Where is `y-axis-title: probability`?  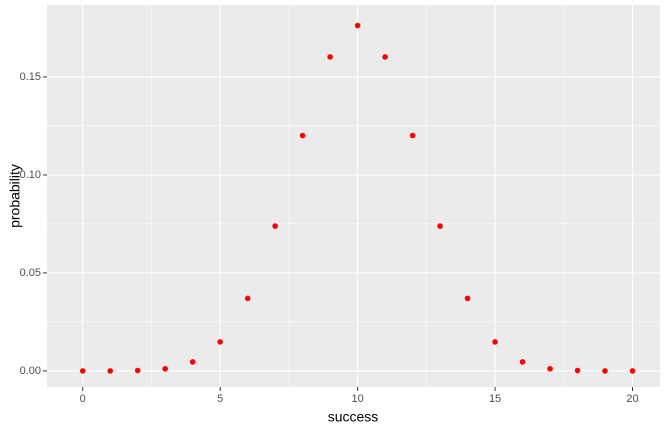 y-axis-title: probability is located at coordinates (15, 196).